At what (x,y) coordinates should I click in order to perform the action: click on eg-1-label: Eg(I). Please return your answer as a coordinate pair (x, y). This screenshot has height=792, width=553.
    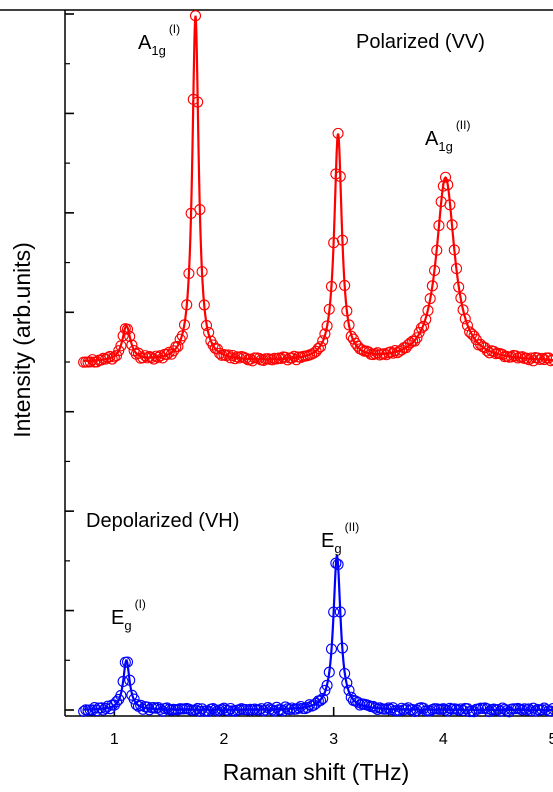
    Looking at the image, I should click on (128, 615).